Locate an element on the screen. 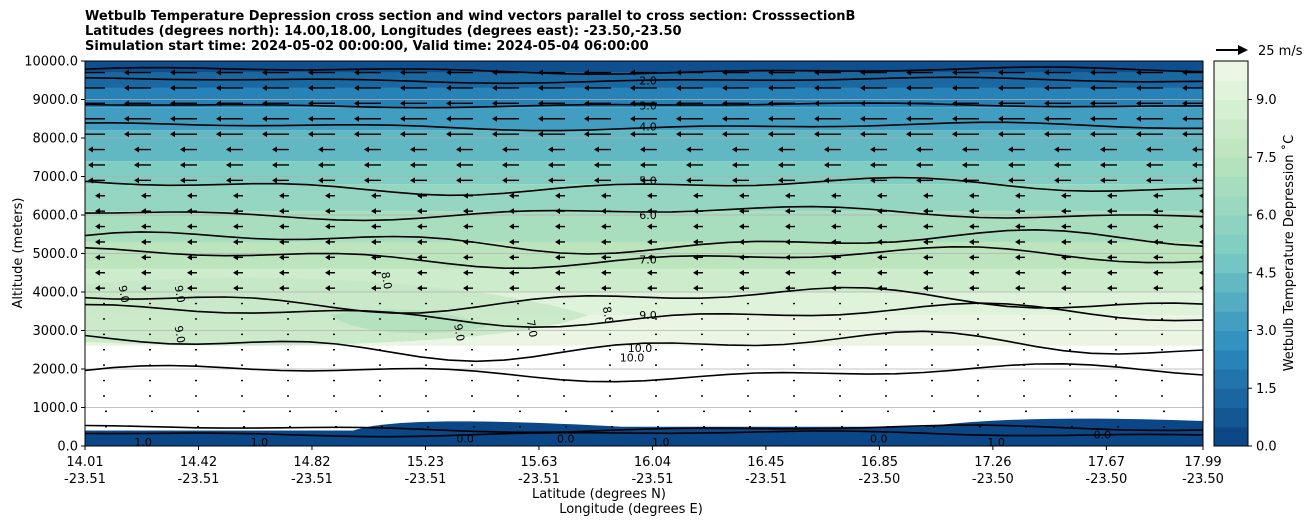  contour-label: 1.0 is located at coordinates (260, 442).